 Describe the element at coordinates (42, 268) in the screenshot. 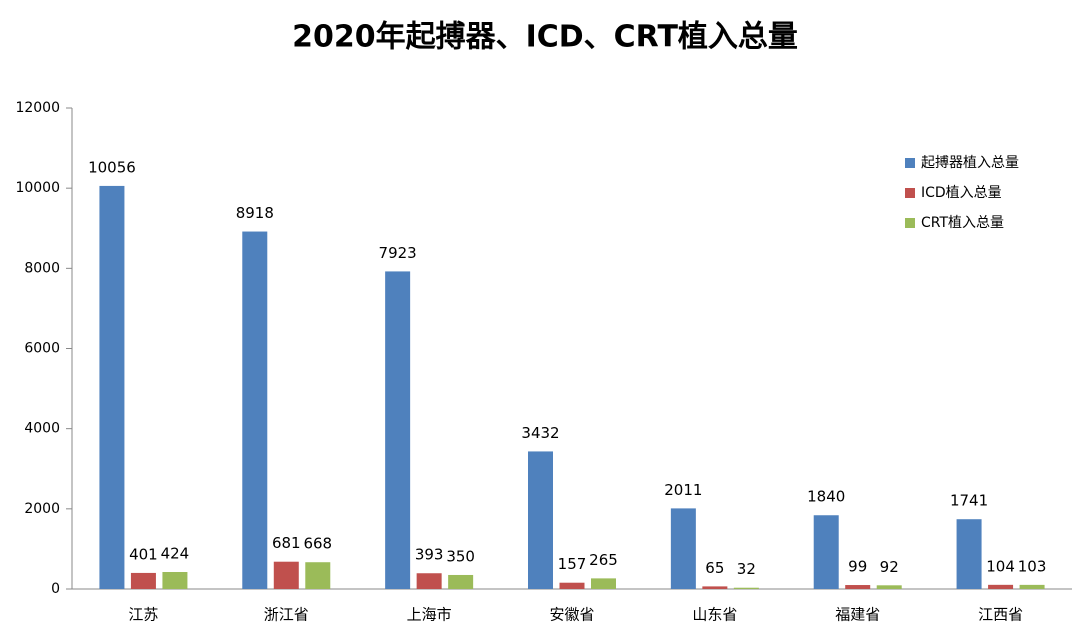

I see `y-tick-label: 8000` at that location.